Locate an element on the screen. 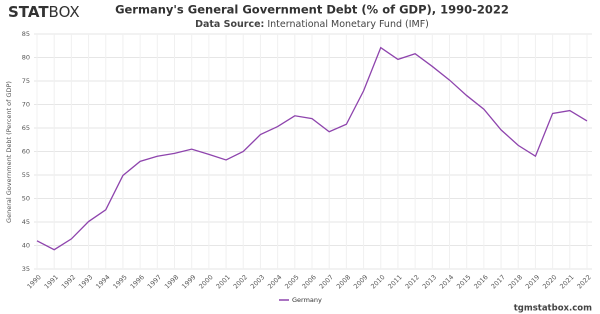 The height and width of the screenshot is (314, 600). x-tick-label: 1996 is located at coordinates (137, 281).